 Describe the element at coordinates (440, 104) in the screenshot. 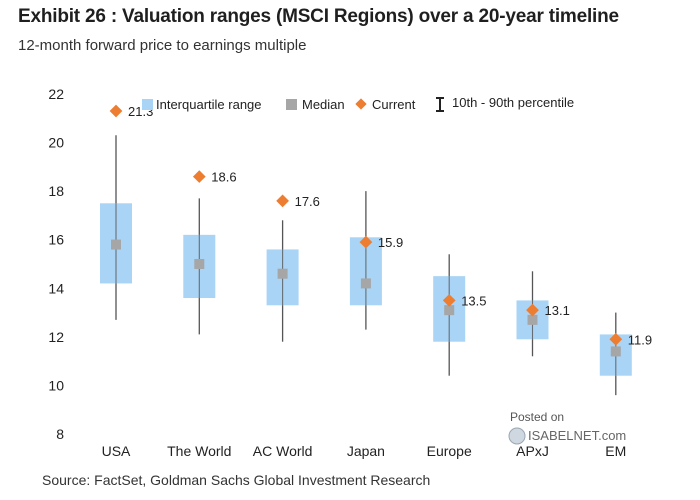

I see `legend-range-icon` at that location.